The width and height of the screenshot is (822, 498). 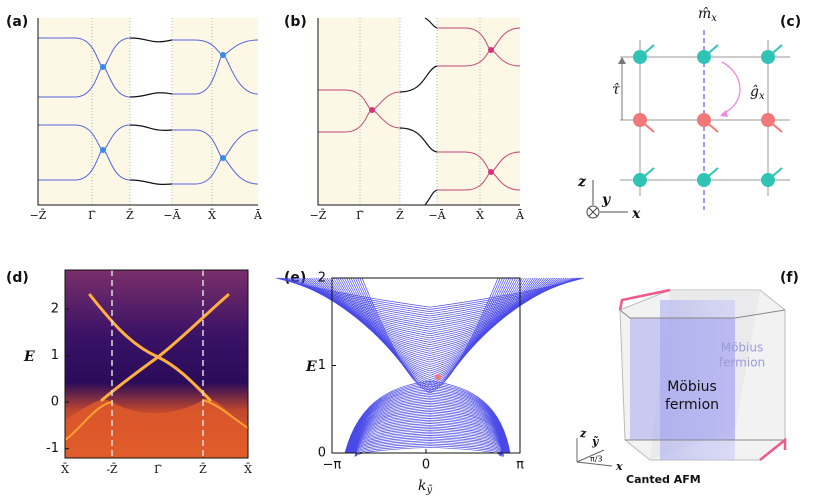 I want to click on frame, so click(x=156, y=364).